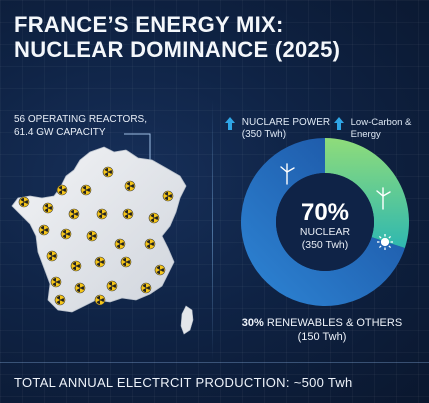  Describe the element at coordinates (177, 49) in the screenshot. I see `title-line-2: NUCLEAR DOMINANCE (2025)` at that location.